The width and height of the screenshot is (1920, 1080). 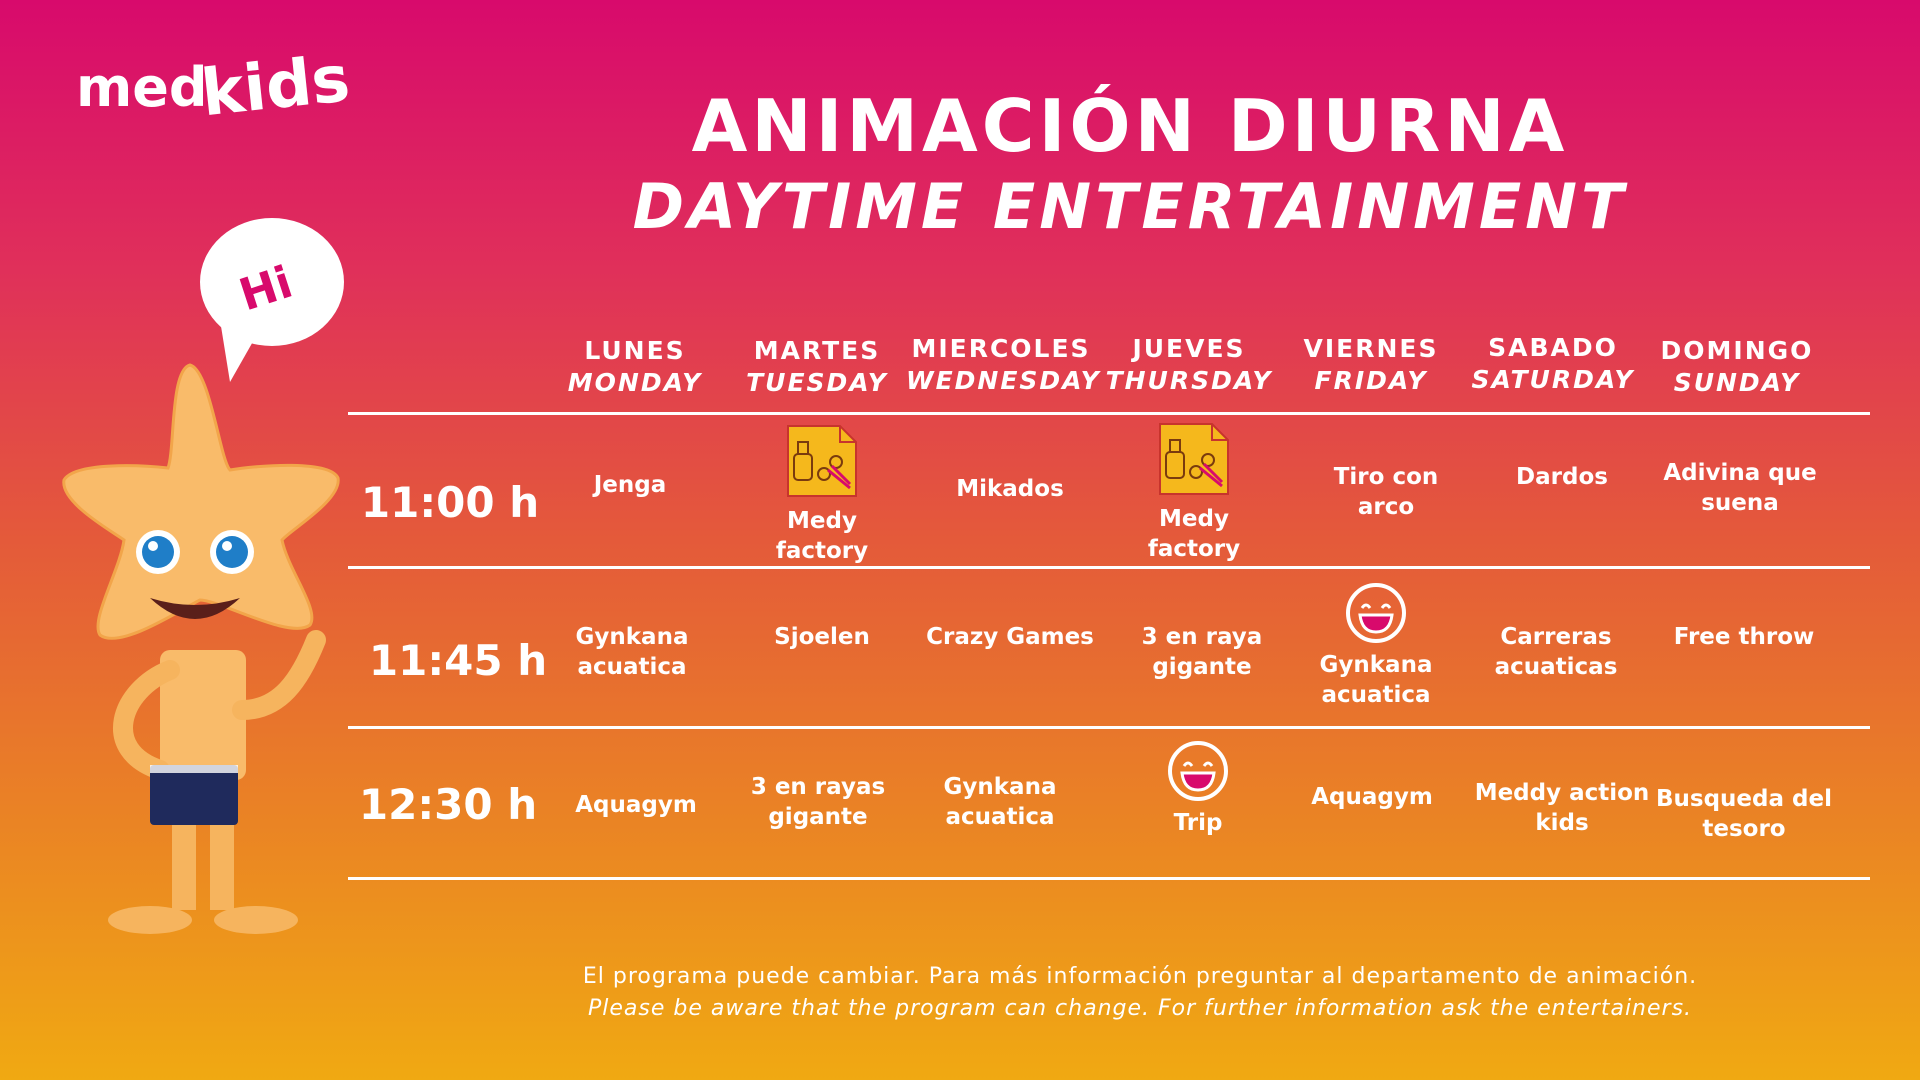 I want to click on activity-line-1: Meddy action, so click(x=1562, y=793).